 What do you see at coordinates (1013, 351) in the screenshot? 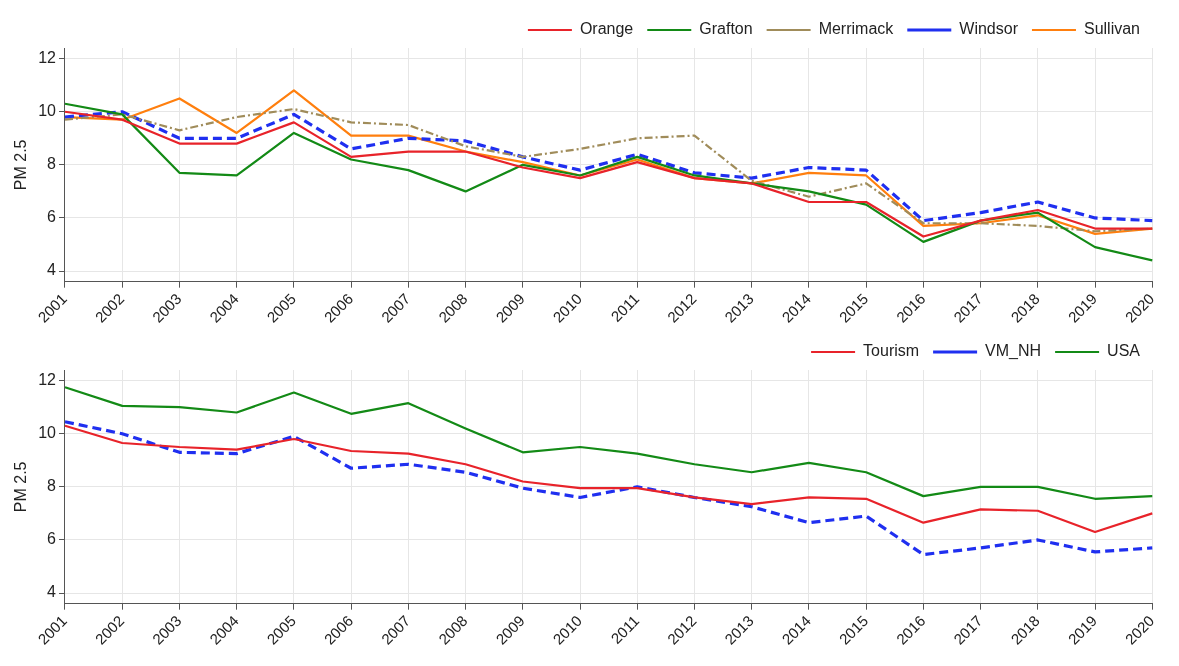
I see `legend-label: VM_NH` at bounding box center [1013, 351].